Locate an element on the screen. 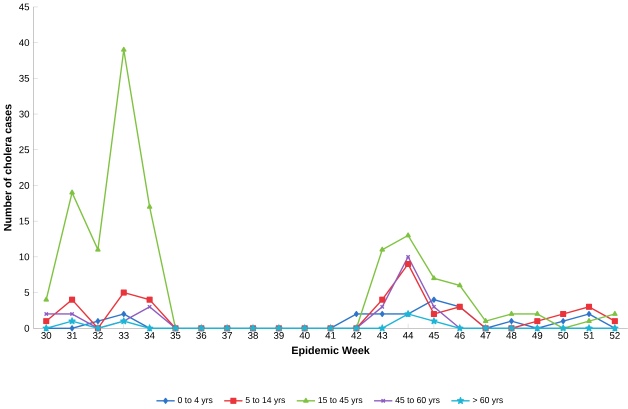  y-tick-label: 5 is located at coordinates (27, 292).